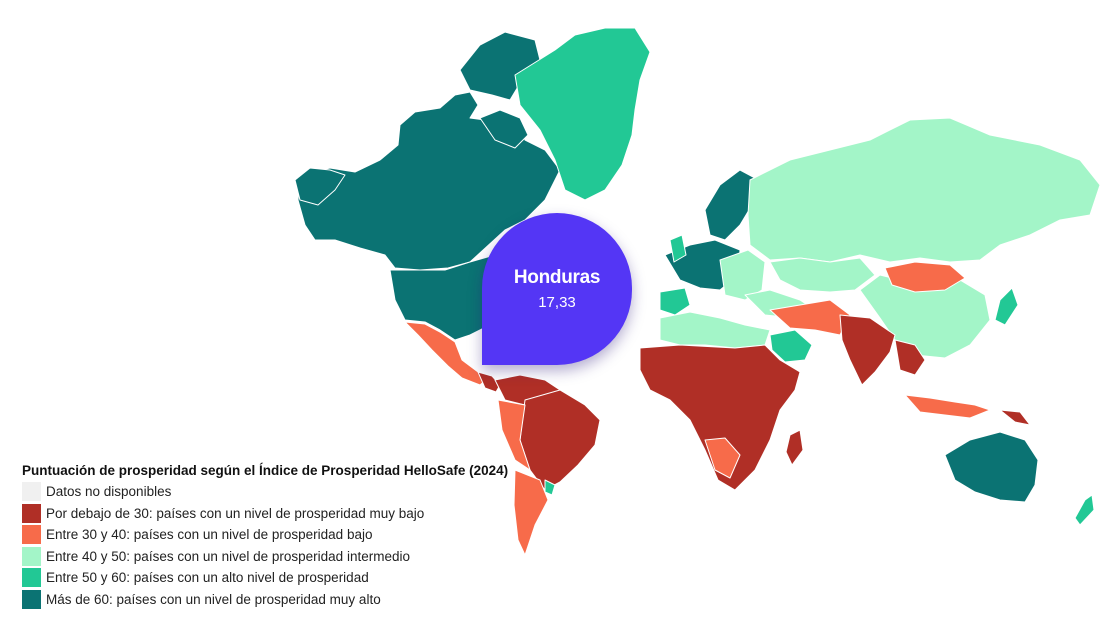 This screenshot has height=625, width=1120. I want to click on saudi-arabia, so click(791, 346).